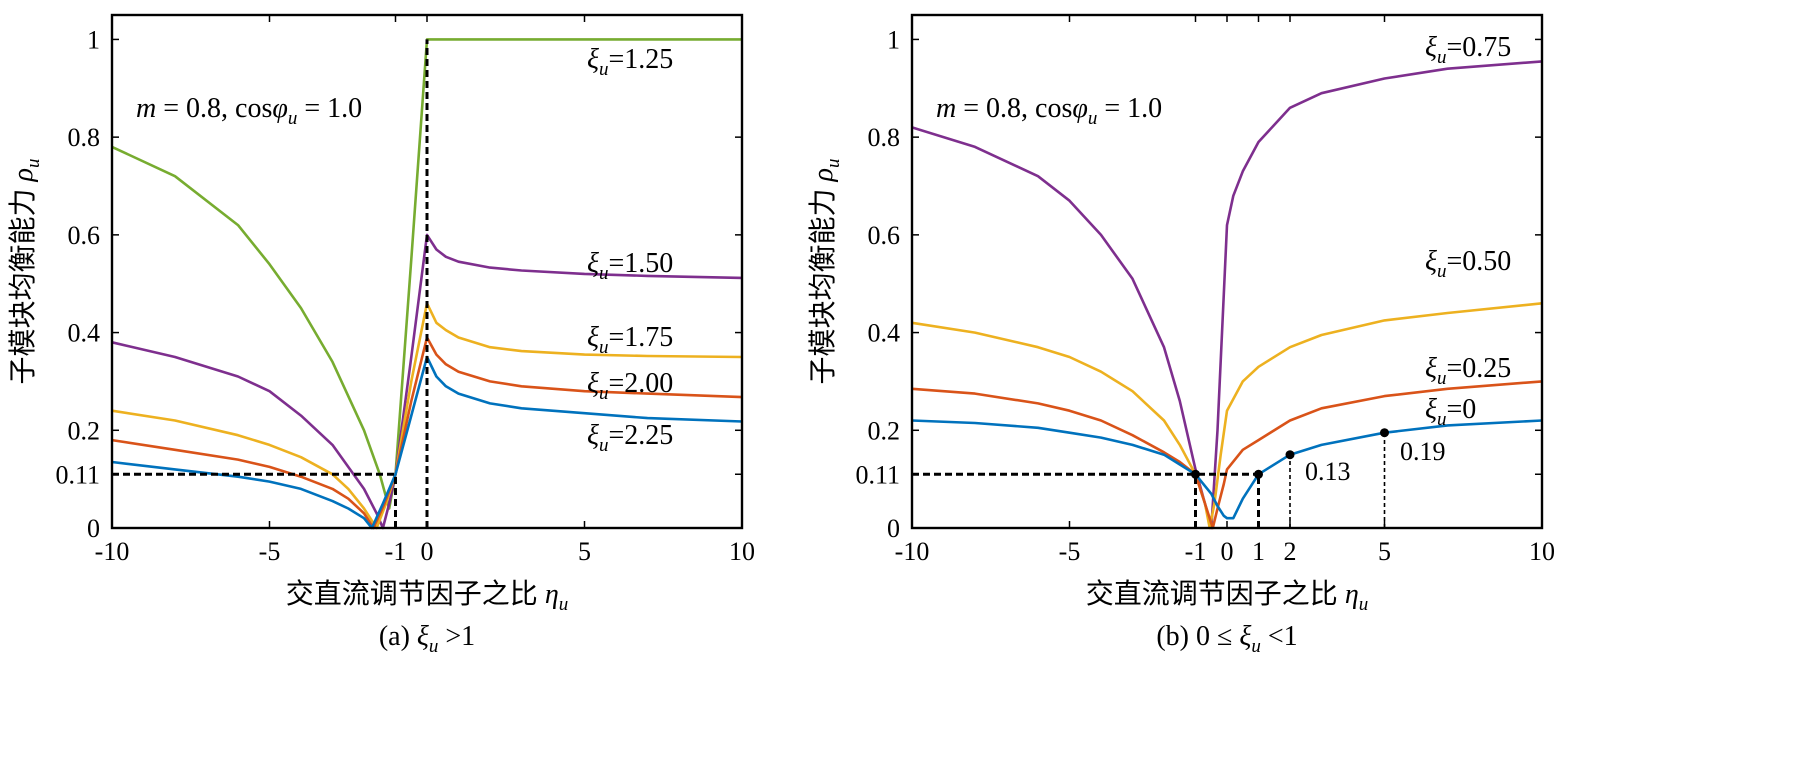 The image size is (1797, 762). Describe the element at coordinates (1468, 264) in the screenshot. I see `series-label-0.50: ξu=0.50` at that location.